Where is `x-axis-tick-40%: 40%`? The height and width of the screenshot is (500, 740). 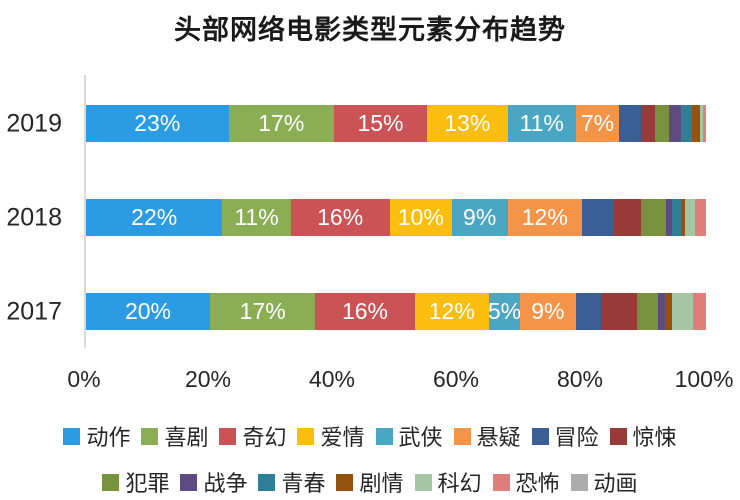
x-axis-tick-40%: 40% is located at coordinates (332, 379).